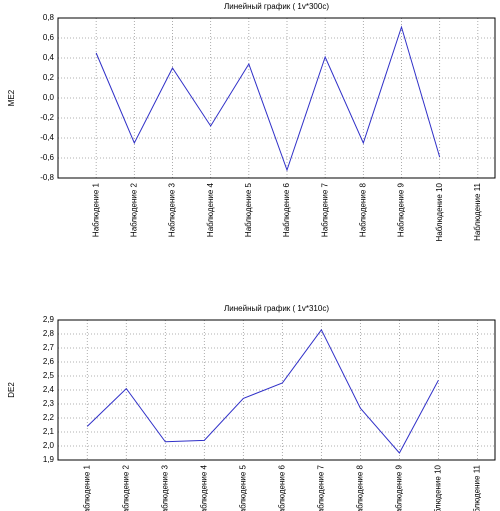 This screenshot has height=511, width=500. I want to click on y-tick-label: 0,4, so click(49, 57).